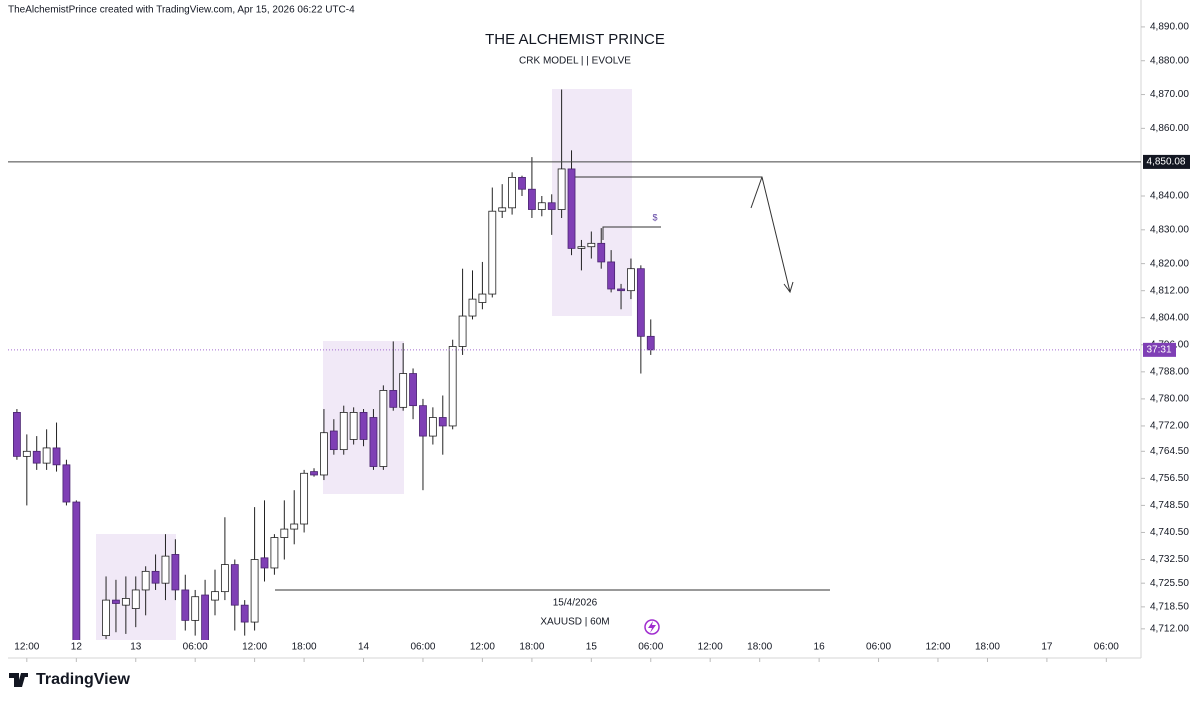 This screenshot has height=702, width=1200. Describe the element at coordinates (1169, 583) in the screenshot. I see `y-tick-label: 4,725.50` at that location.